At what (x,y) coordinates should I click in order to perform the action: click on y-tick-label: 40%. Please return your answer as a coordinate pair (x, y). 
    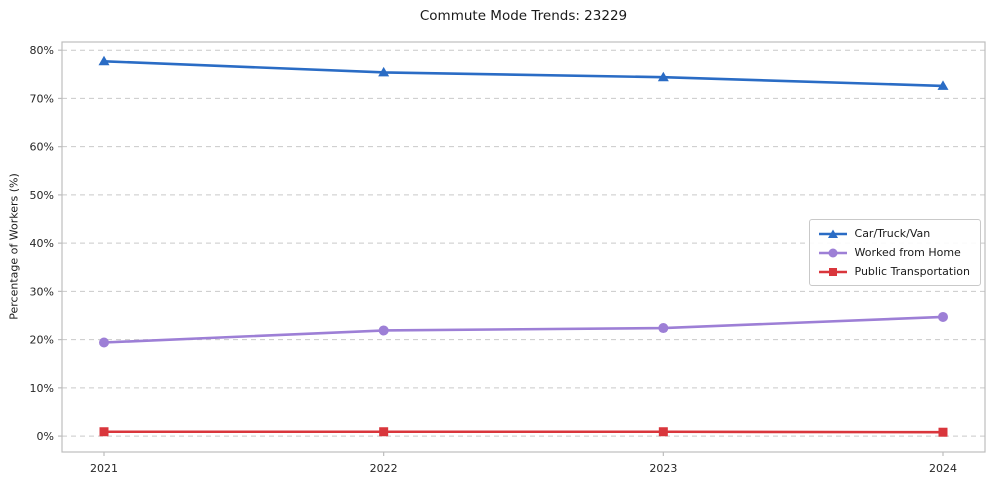
    Looking at the image, I should click on (42, 243).